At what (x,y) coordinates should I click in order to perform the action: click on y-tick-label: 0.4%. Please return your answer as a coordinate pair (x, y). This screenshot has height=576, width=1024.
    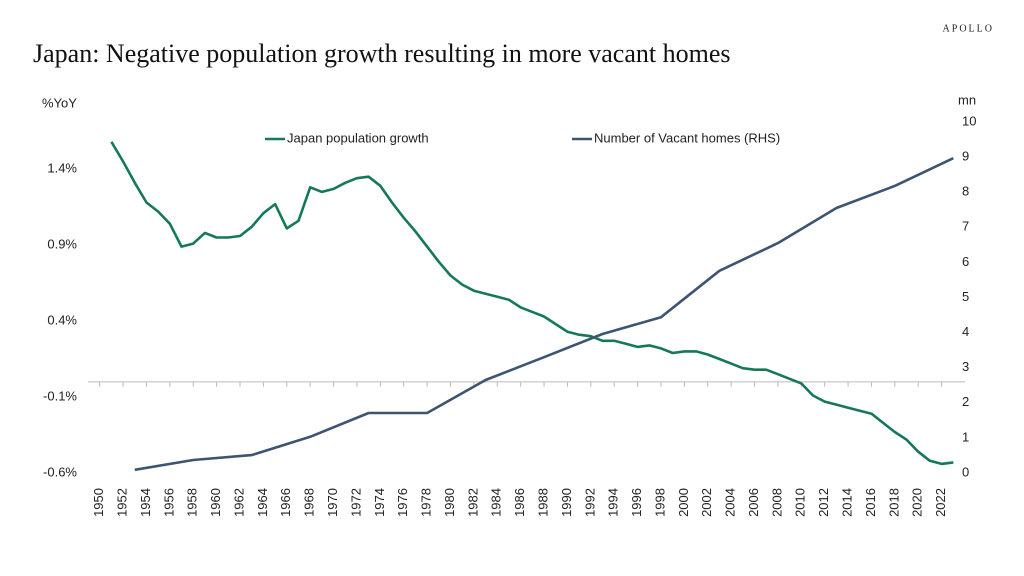
    Looking at the image, I should click on (62, 319).